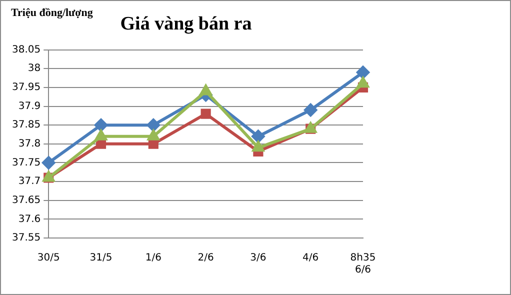 Image resolution: width=511 pixels, height=295 pixels. What do you see at coordinates (26, 125) in the screenshot?
I see `y-tick-label: 37.85` at bounding box center [26, 125].